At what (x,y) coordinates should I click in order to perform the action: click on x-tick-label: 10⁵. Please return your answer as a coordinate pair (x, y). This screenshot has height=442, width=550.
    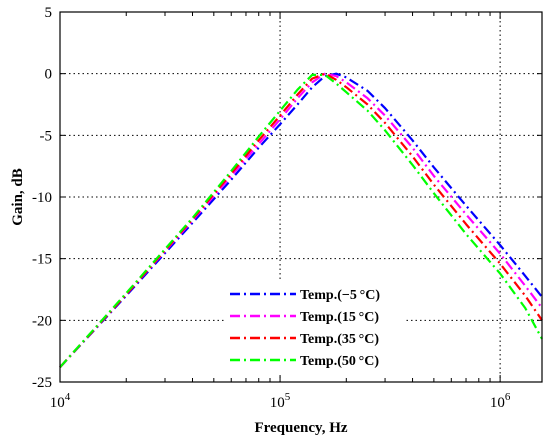
    Looking at the image, I should click on (280, 401).